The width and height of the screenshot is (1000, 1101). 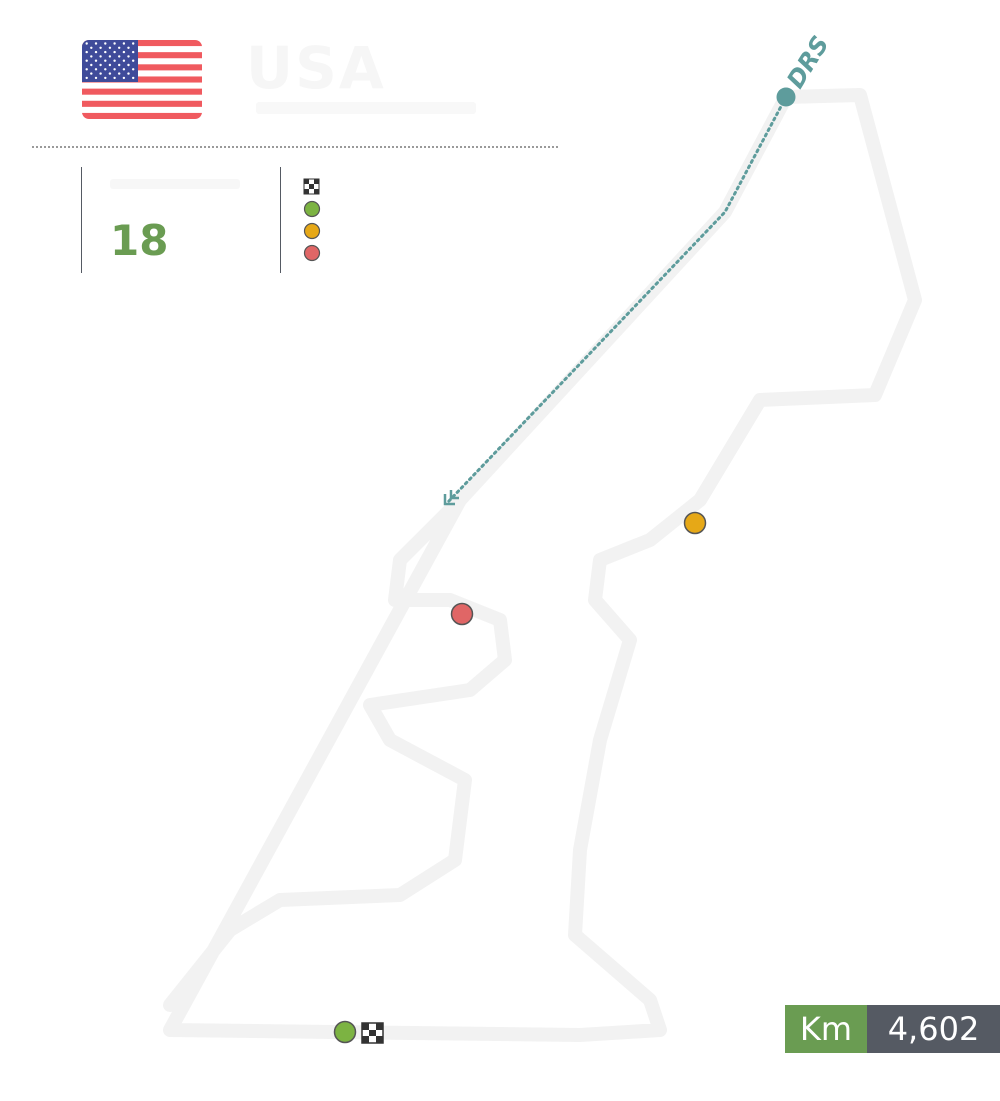 What do you see at coordinates (311, 186) in the screenshot?
I see `checkered-flag-icon` at bounding box center [311, 186].